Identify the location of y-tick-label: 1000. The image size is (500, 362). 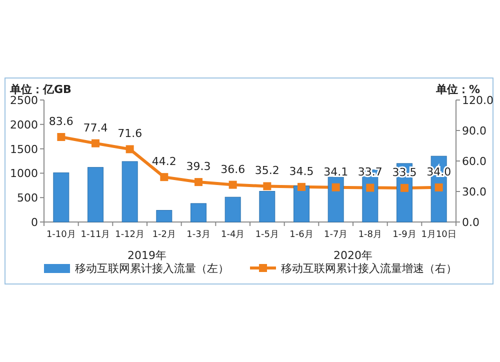
(24, 173).